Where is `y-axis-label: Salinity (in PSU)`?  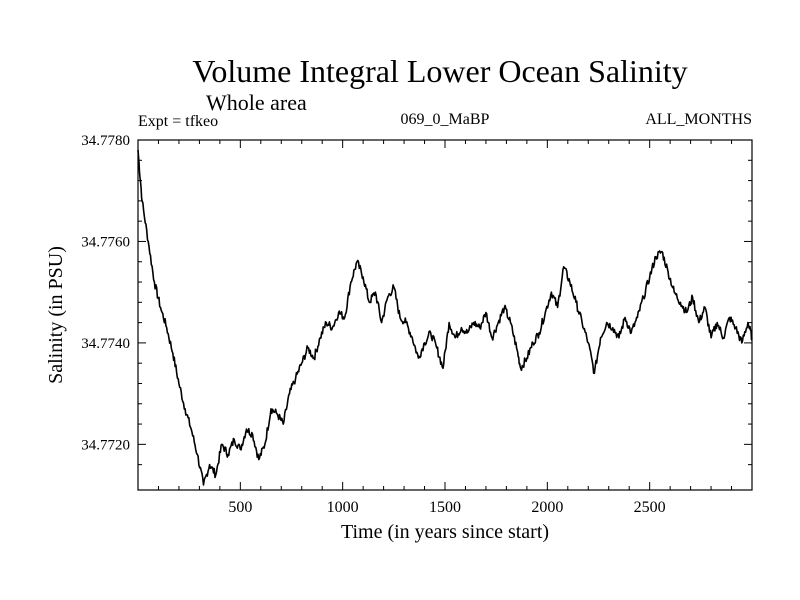
y-axis-label: Salinity (in PSU) is located at coordinates (56, 315).